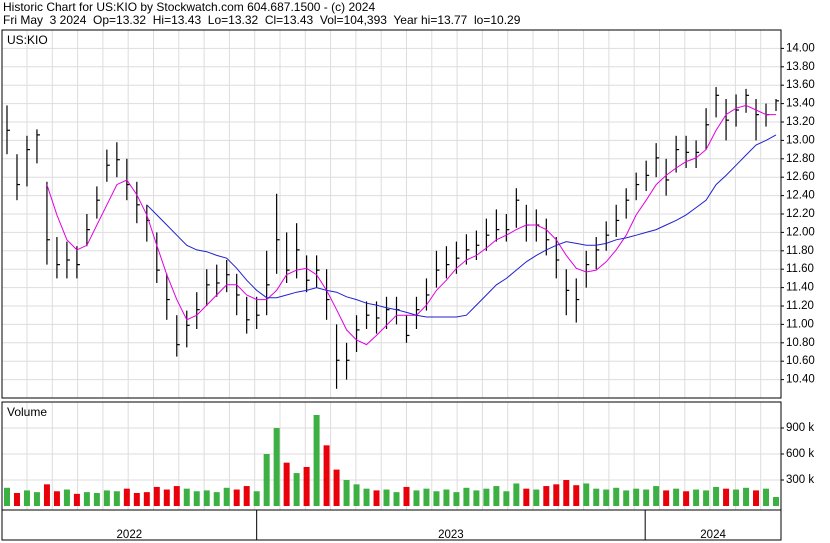 The height and width of the screenshot is (543, 830). What do you see at coordinates (800, 232) in the screenshot?
I see `y-tick-label: 12.00` at bounding box center [800, 232].